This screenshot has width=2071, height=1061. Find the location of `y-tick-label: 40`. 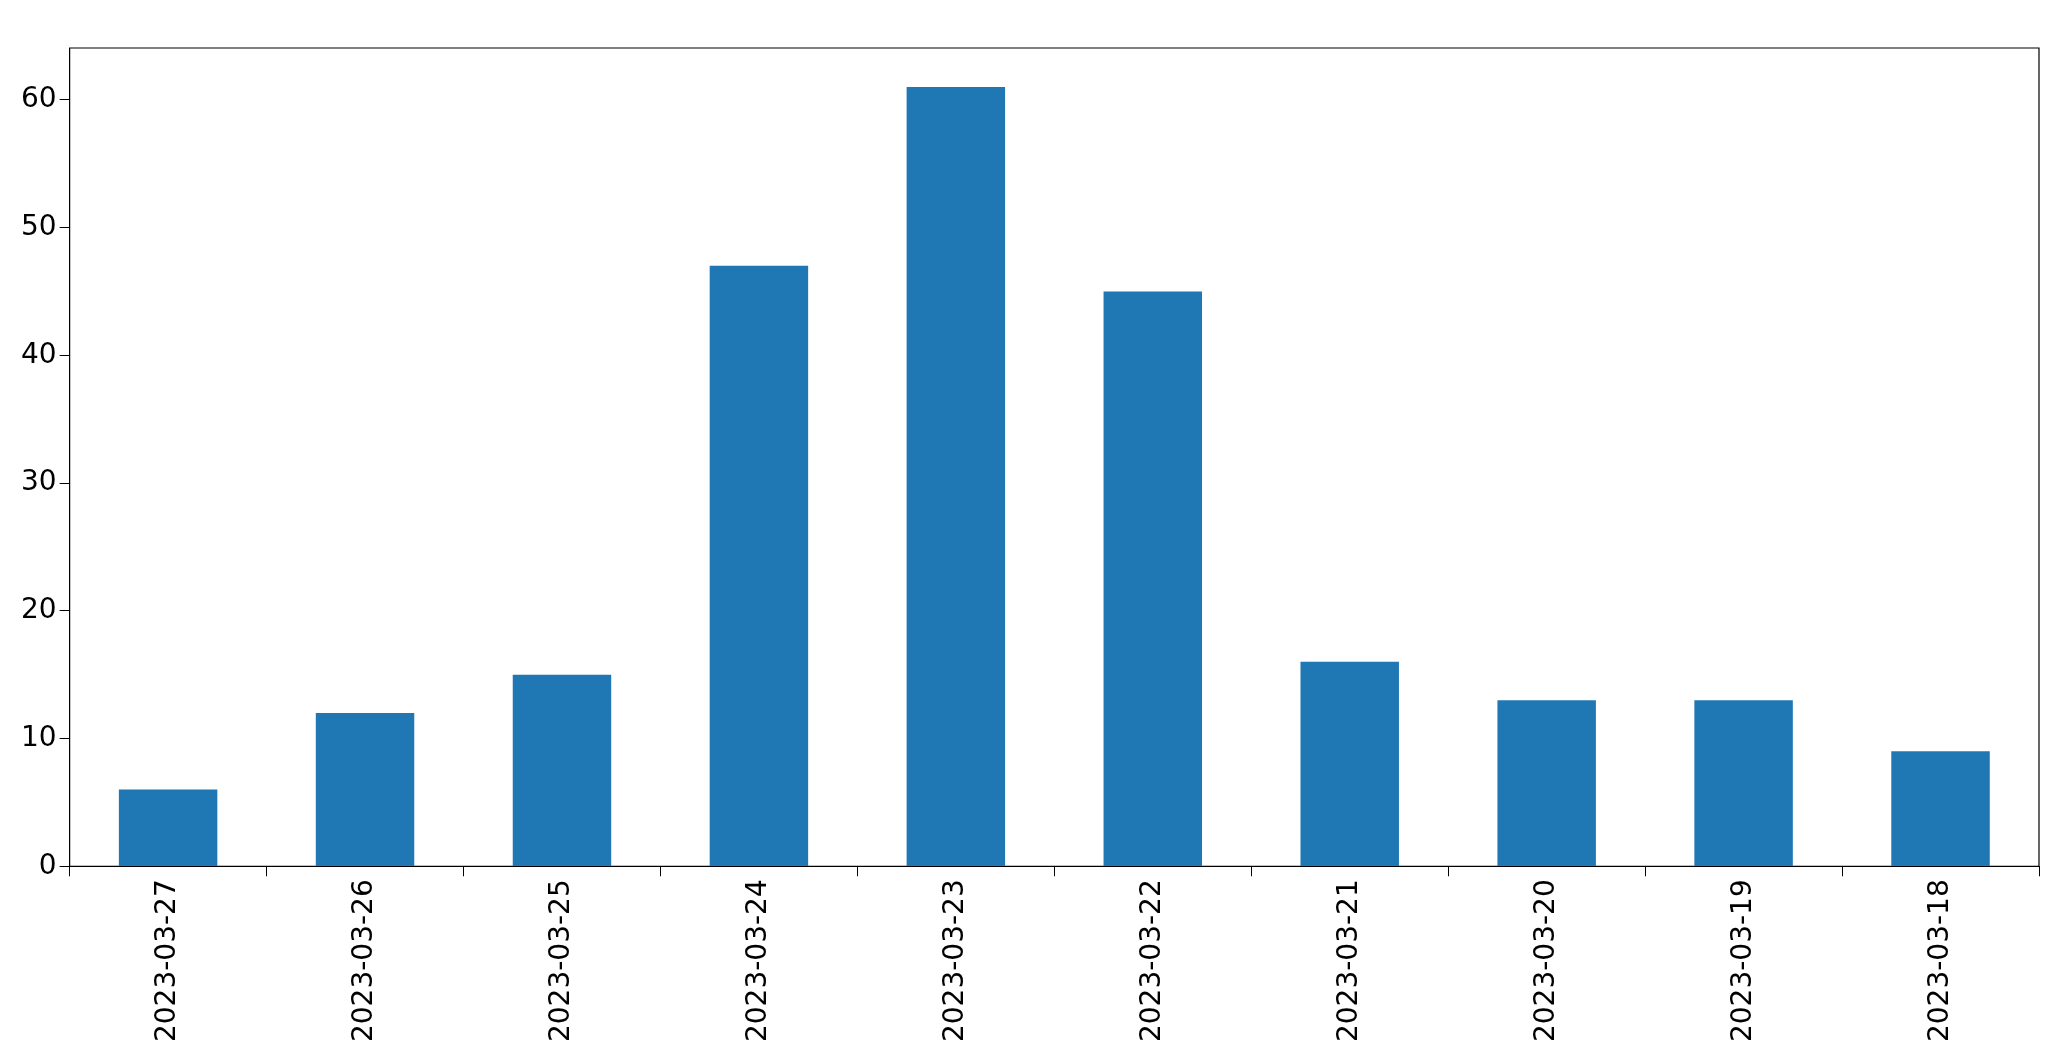

y-tick-label: 40 is located at coordinates (38, 353).